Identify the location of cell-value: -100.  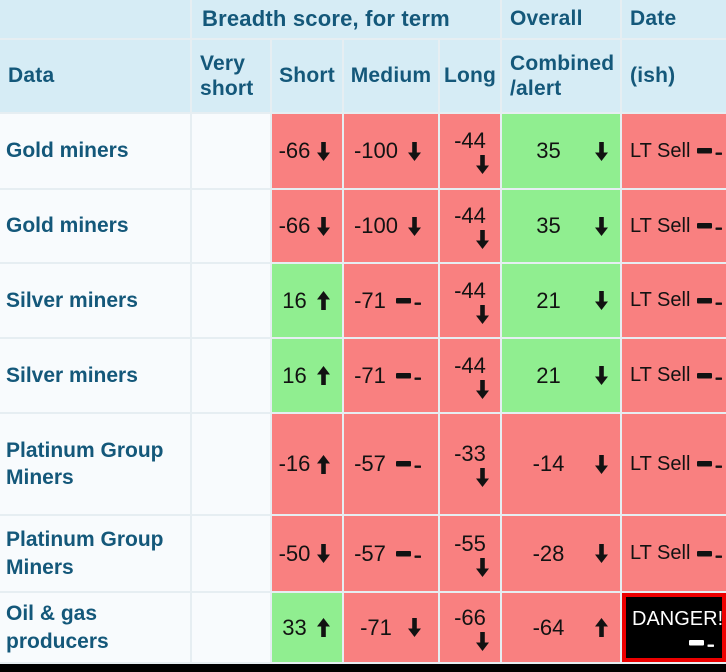
(376, 225).